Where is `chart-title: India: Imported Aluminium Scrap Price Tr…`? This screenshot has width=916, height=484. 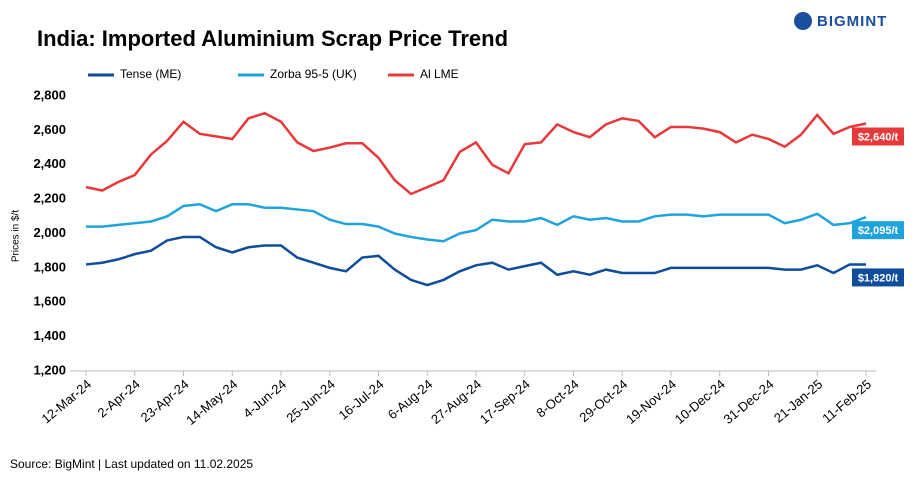
chart-title: India: Imported Aluminium Scrap Price Tr… is located at coordinates (272, 38).